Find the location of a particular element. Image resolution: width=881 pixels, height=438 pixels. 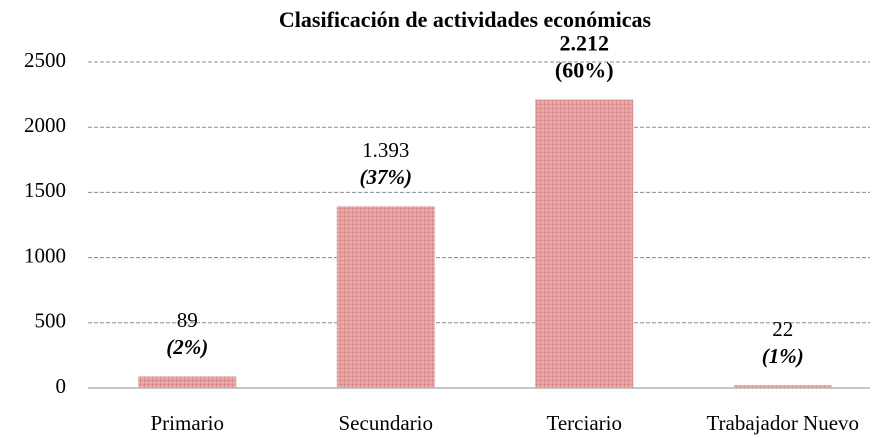

y-tick-label: 0 is located at coordinates (61, 386).